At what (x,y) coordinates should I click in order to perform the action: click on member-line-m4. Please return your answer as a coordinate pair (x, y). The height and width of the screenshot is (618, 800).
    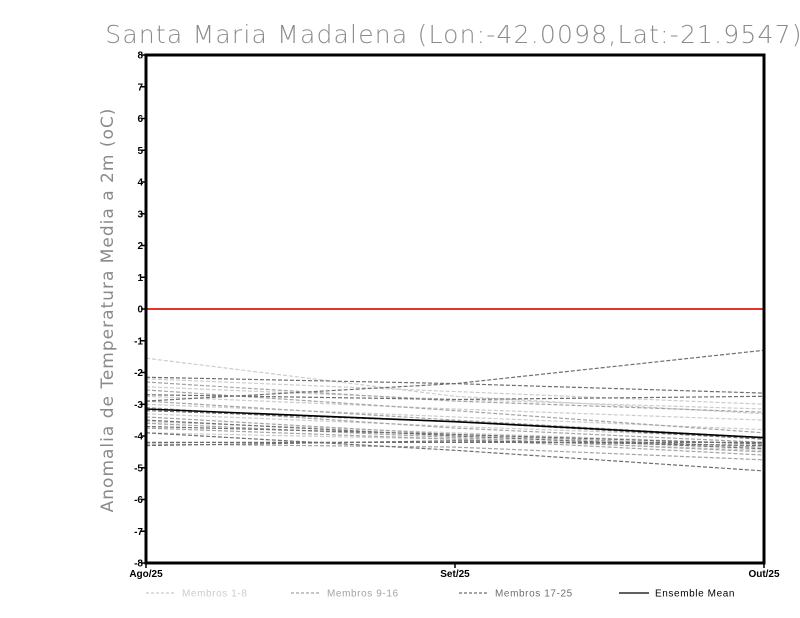
    Looking at the image, I should click on (455, 408).